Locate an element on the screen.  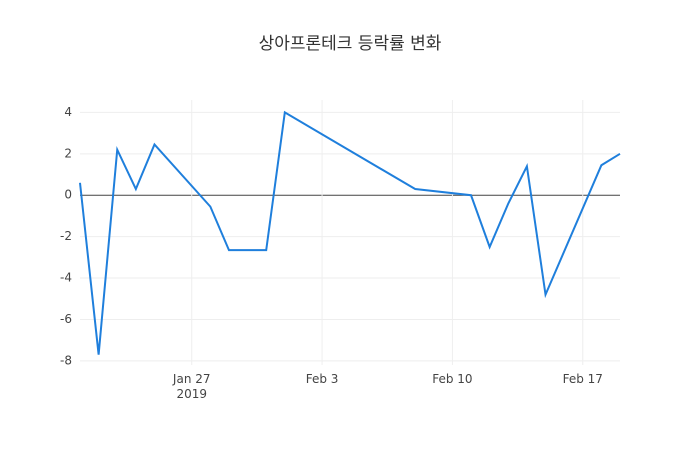
x-tick-label: Feb 3 is located at coordinates (322, 379).